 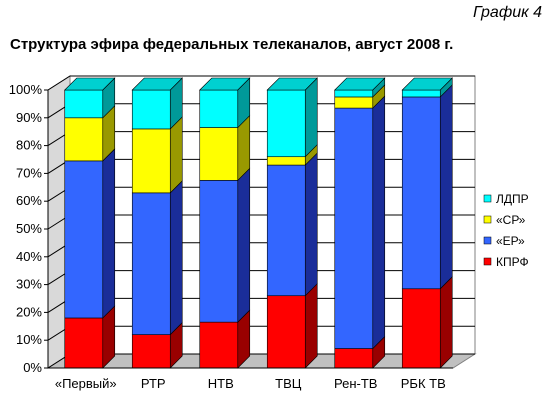 I want to click on y-tick-label: 80%, so click(x=29, y=145).